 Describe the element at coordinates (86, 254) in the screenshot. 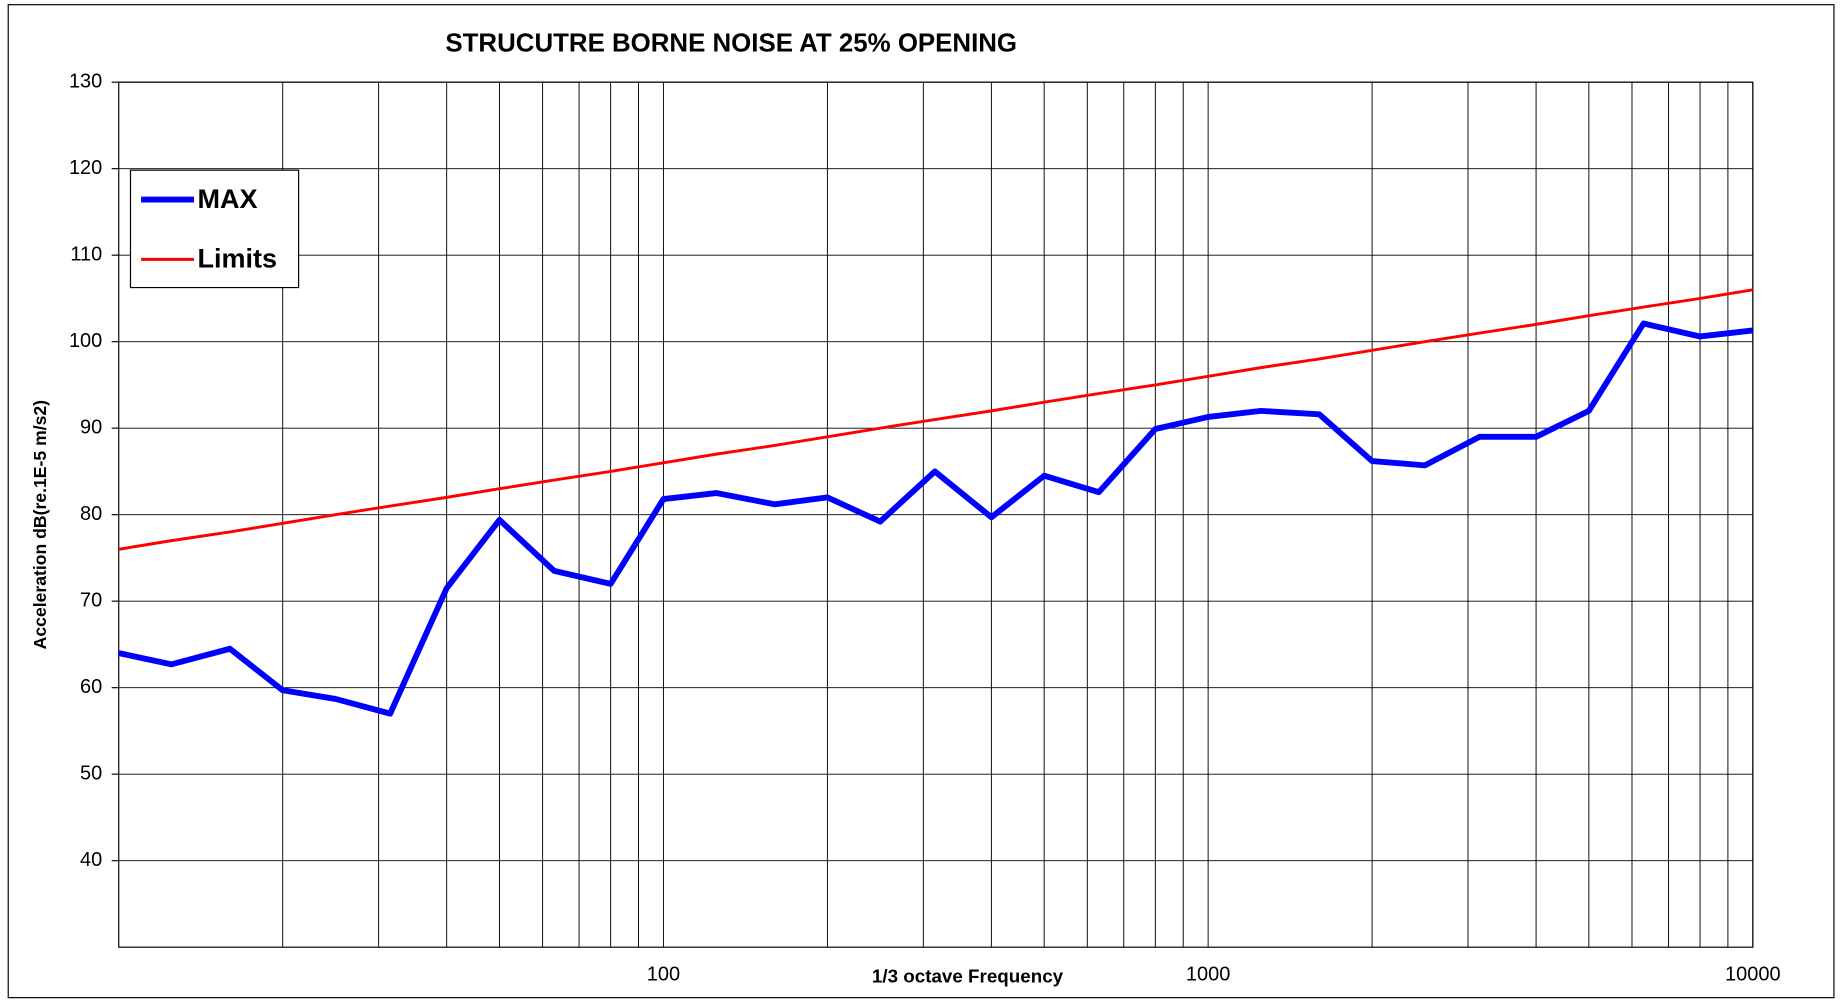

I see `y-tick-label: 110` at that location.